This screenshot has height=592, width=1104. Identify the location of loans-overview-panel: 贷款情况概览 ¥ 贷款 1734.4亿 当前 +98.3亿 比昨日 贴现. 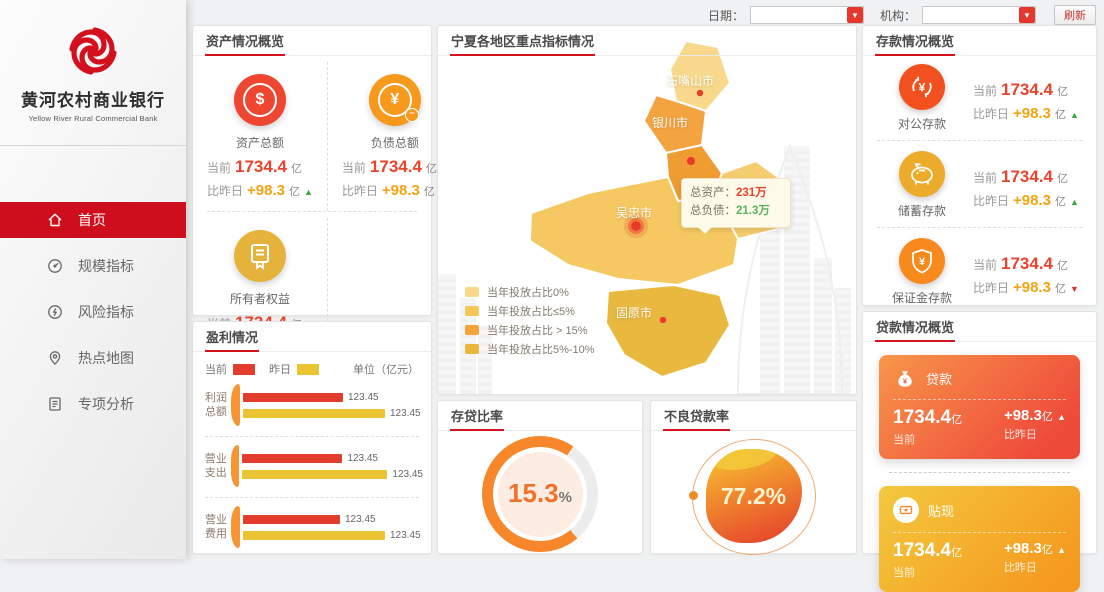
(979, 451).